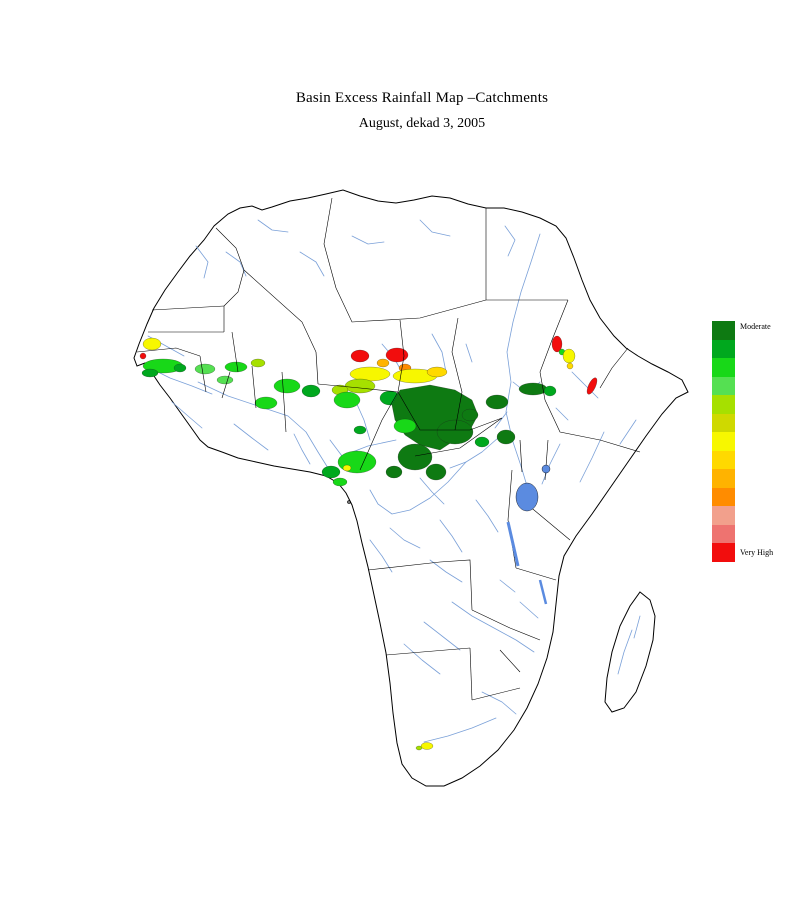  I want to click on catchments-south-africa, so click(424, 746).